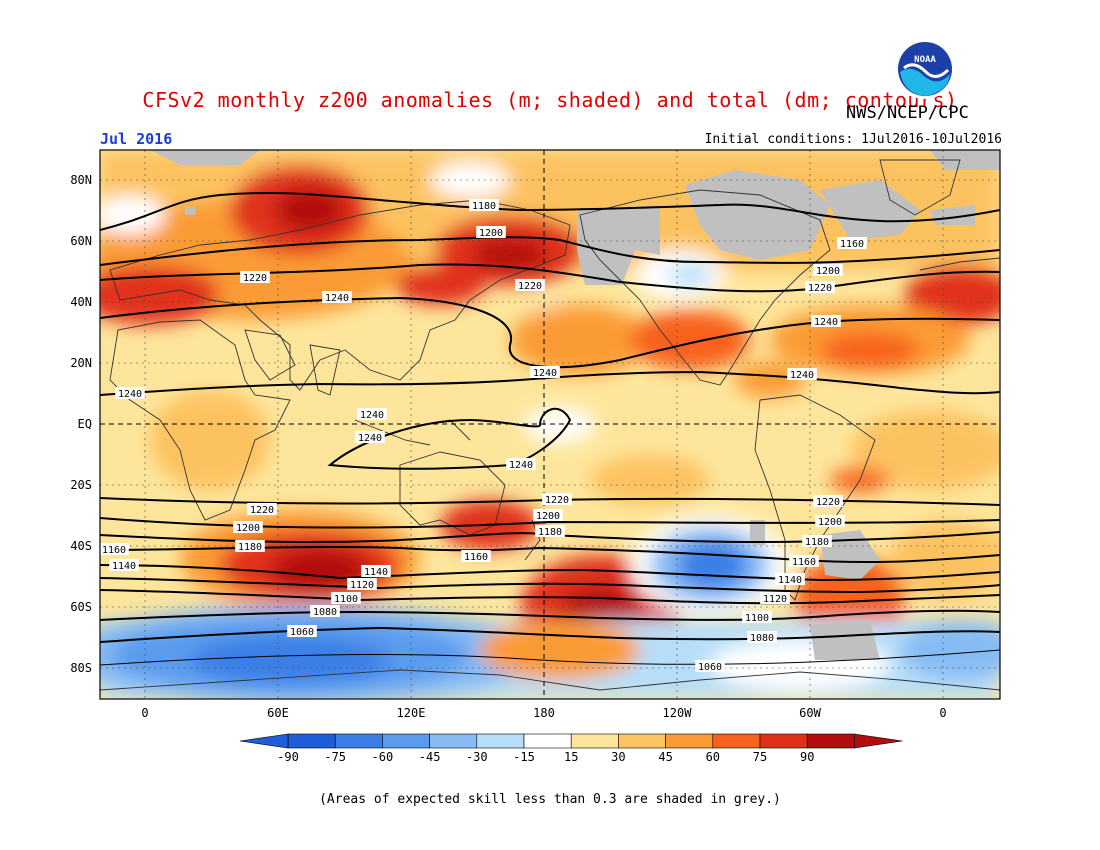 Image resolution: width=1100 pixels, height=850 pixels. Describe the element at coordinates (942, 713) in the screenshot. I see `lon-label: 0` at that location.